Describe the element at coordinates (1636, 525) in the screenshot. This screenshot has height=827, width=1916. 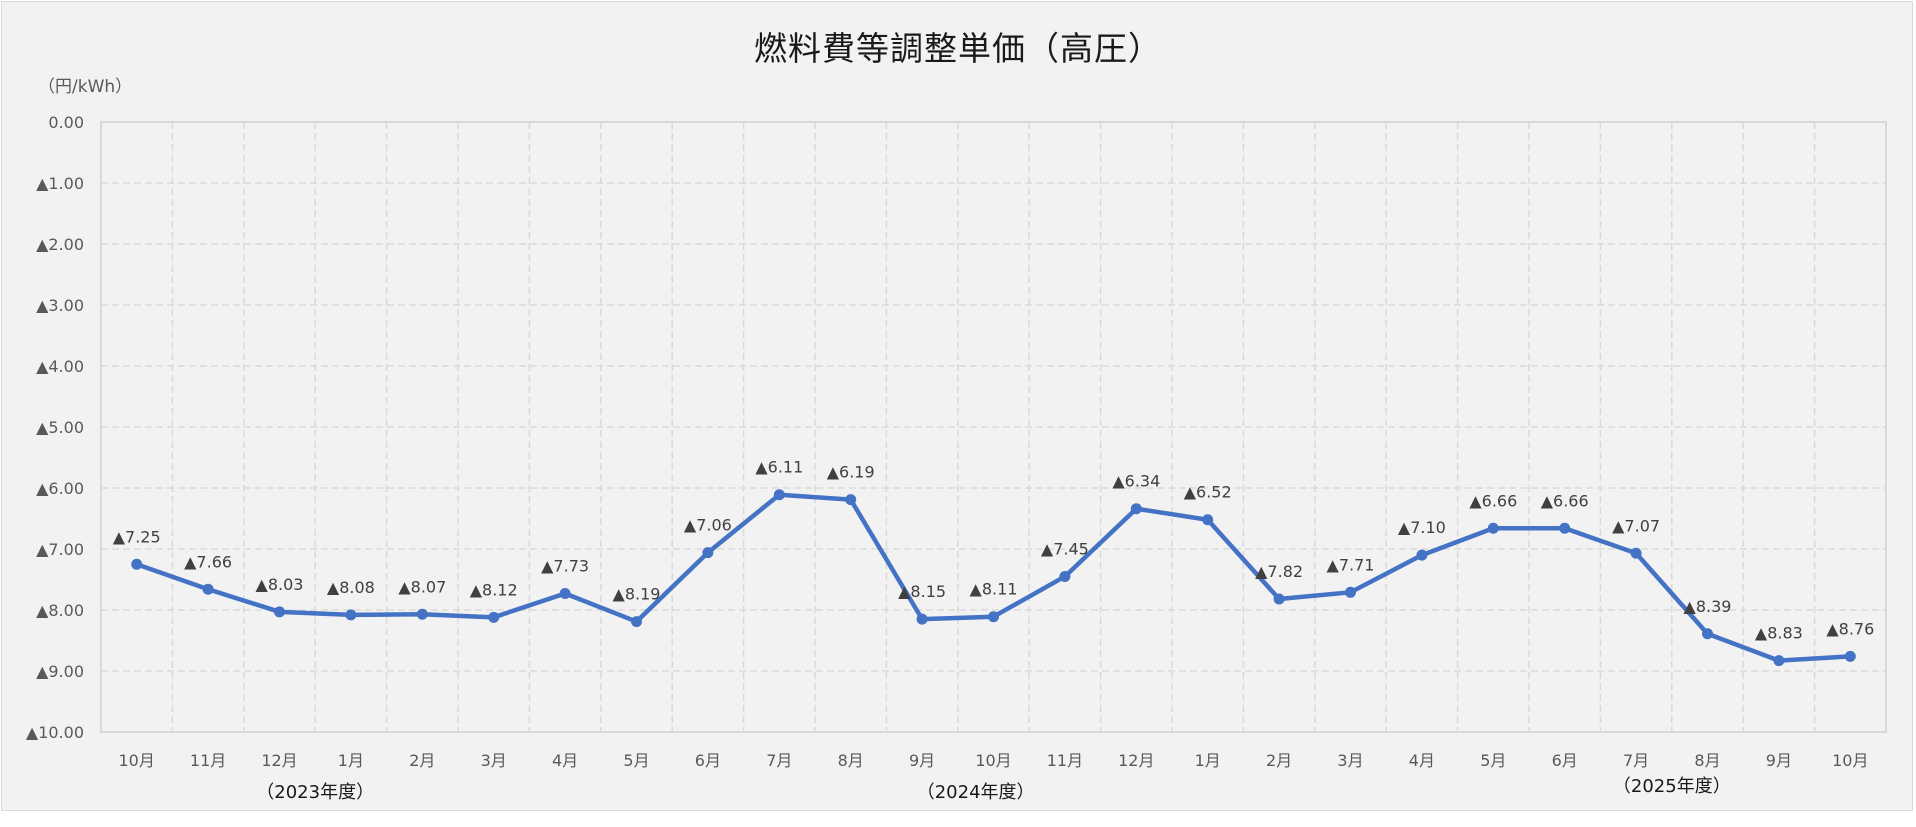
I see `data-label: ▲7.07` at that location.